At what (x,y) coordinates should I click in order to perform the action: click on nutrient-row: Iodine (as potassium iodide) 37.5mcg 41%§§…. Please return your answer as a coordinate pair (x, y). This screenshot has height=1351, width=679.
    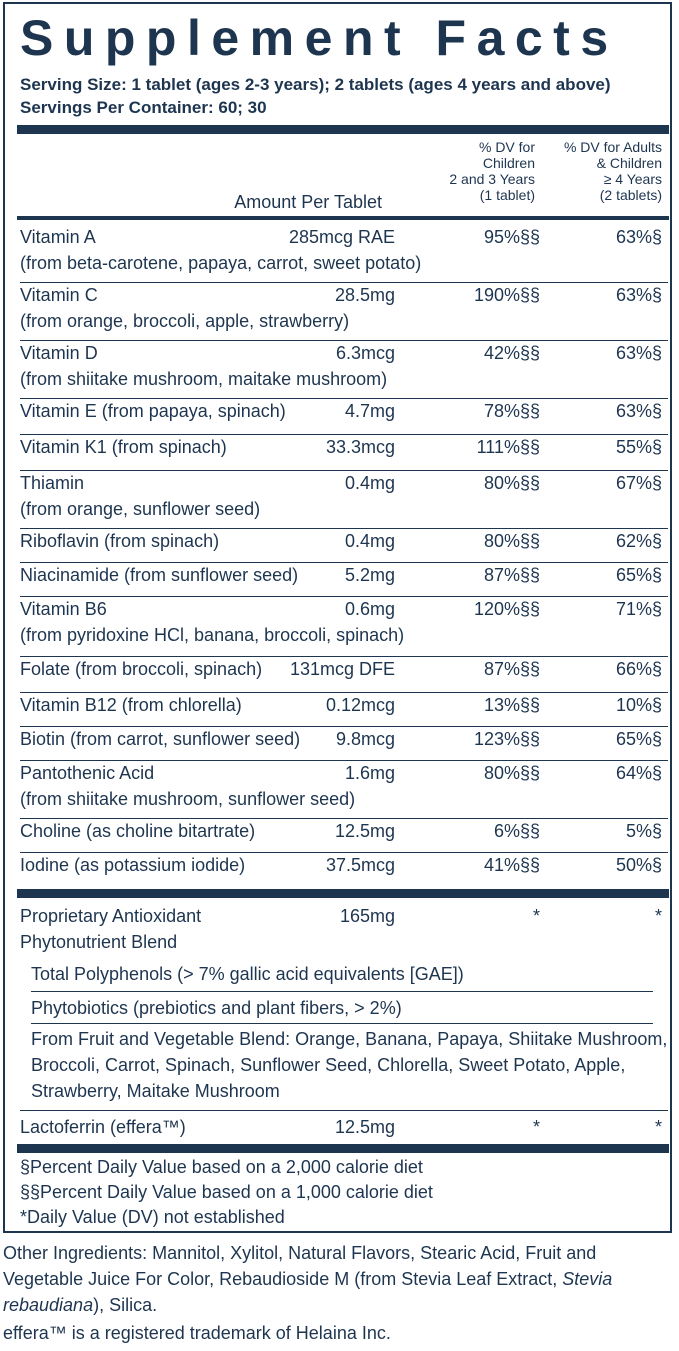
    Looking at the image, I should click on (344, 869).